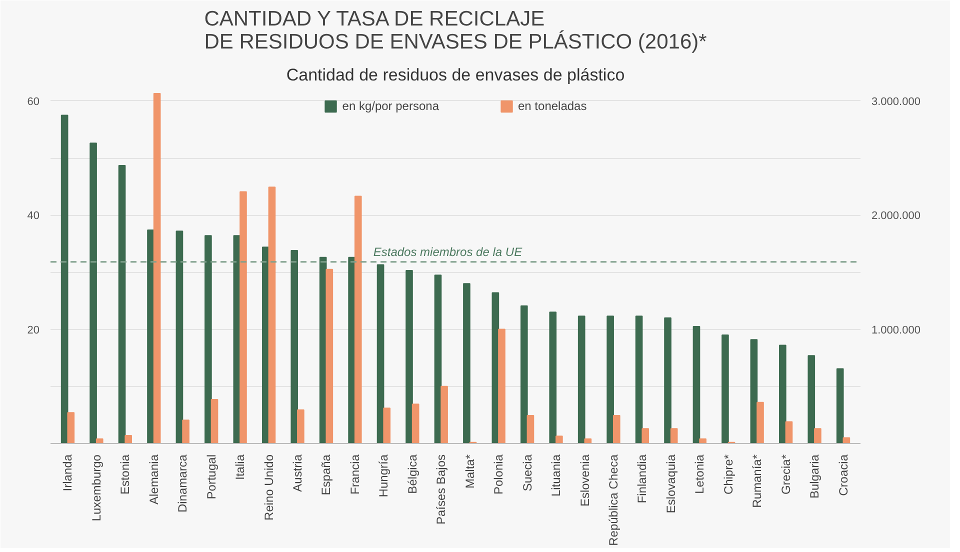 The height and width of the screenshot is (552, 960). I want to click on y2-tick-label: 2.000.000, so click(896, 216).